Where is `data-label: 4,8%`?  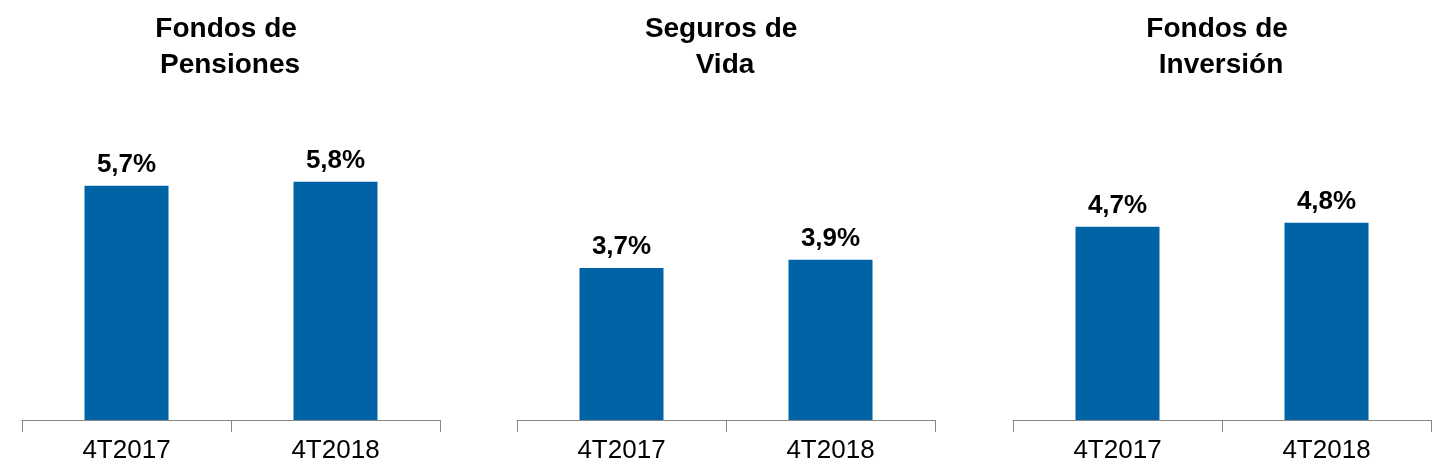 data-label: 4,8% is located at coordinates (1326, 199).